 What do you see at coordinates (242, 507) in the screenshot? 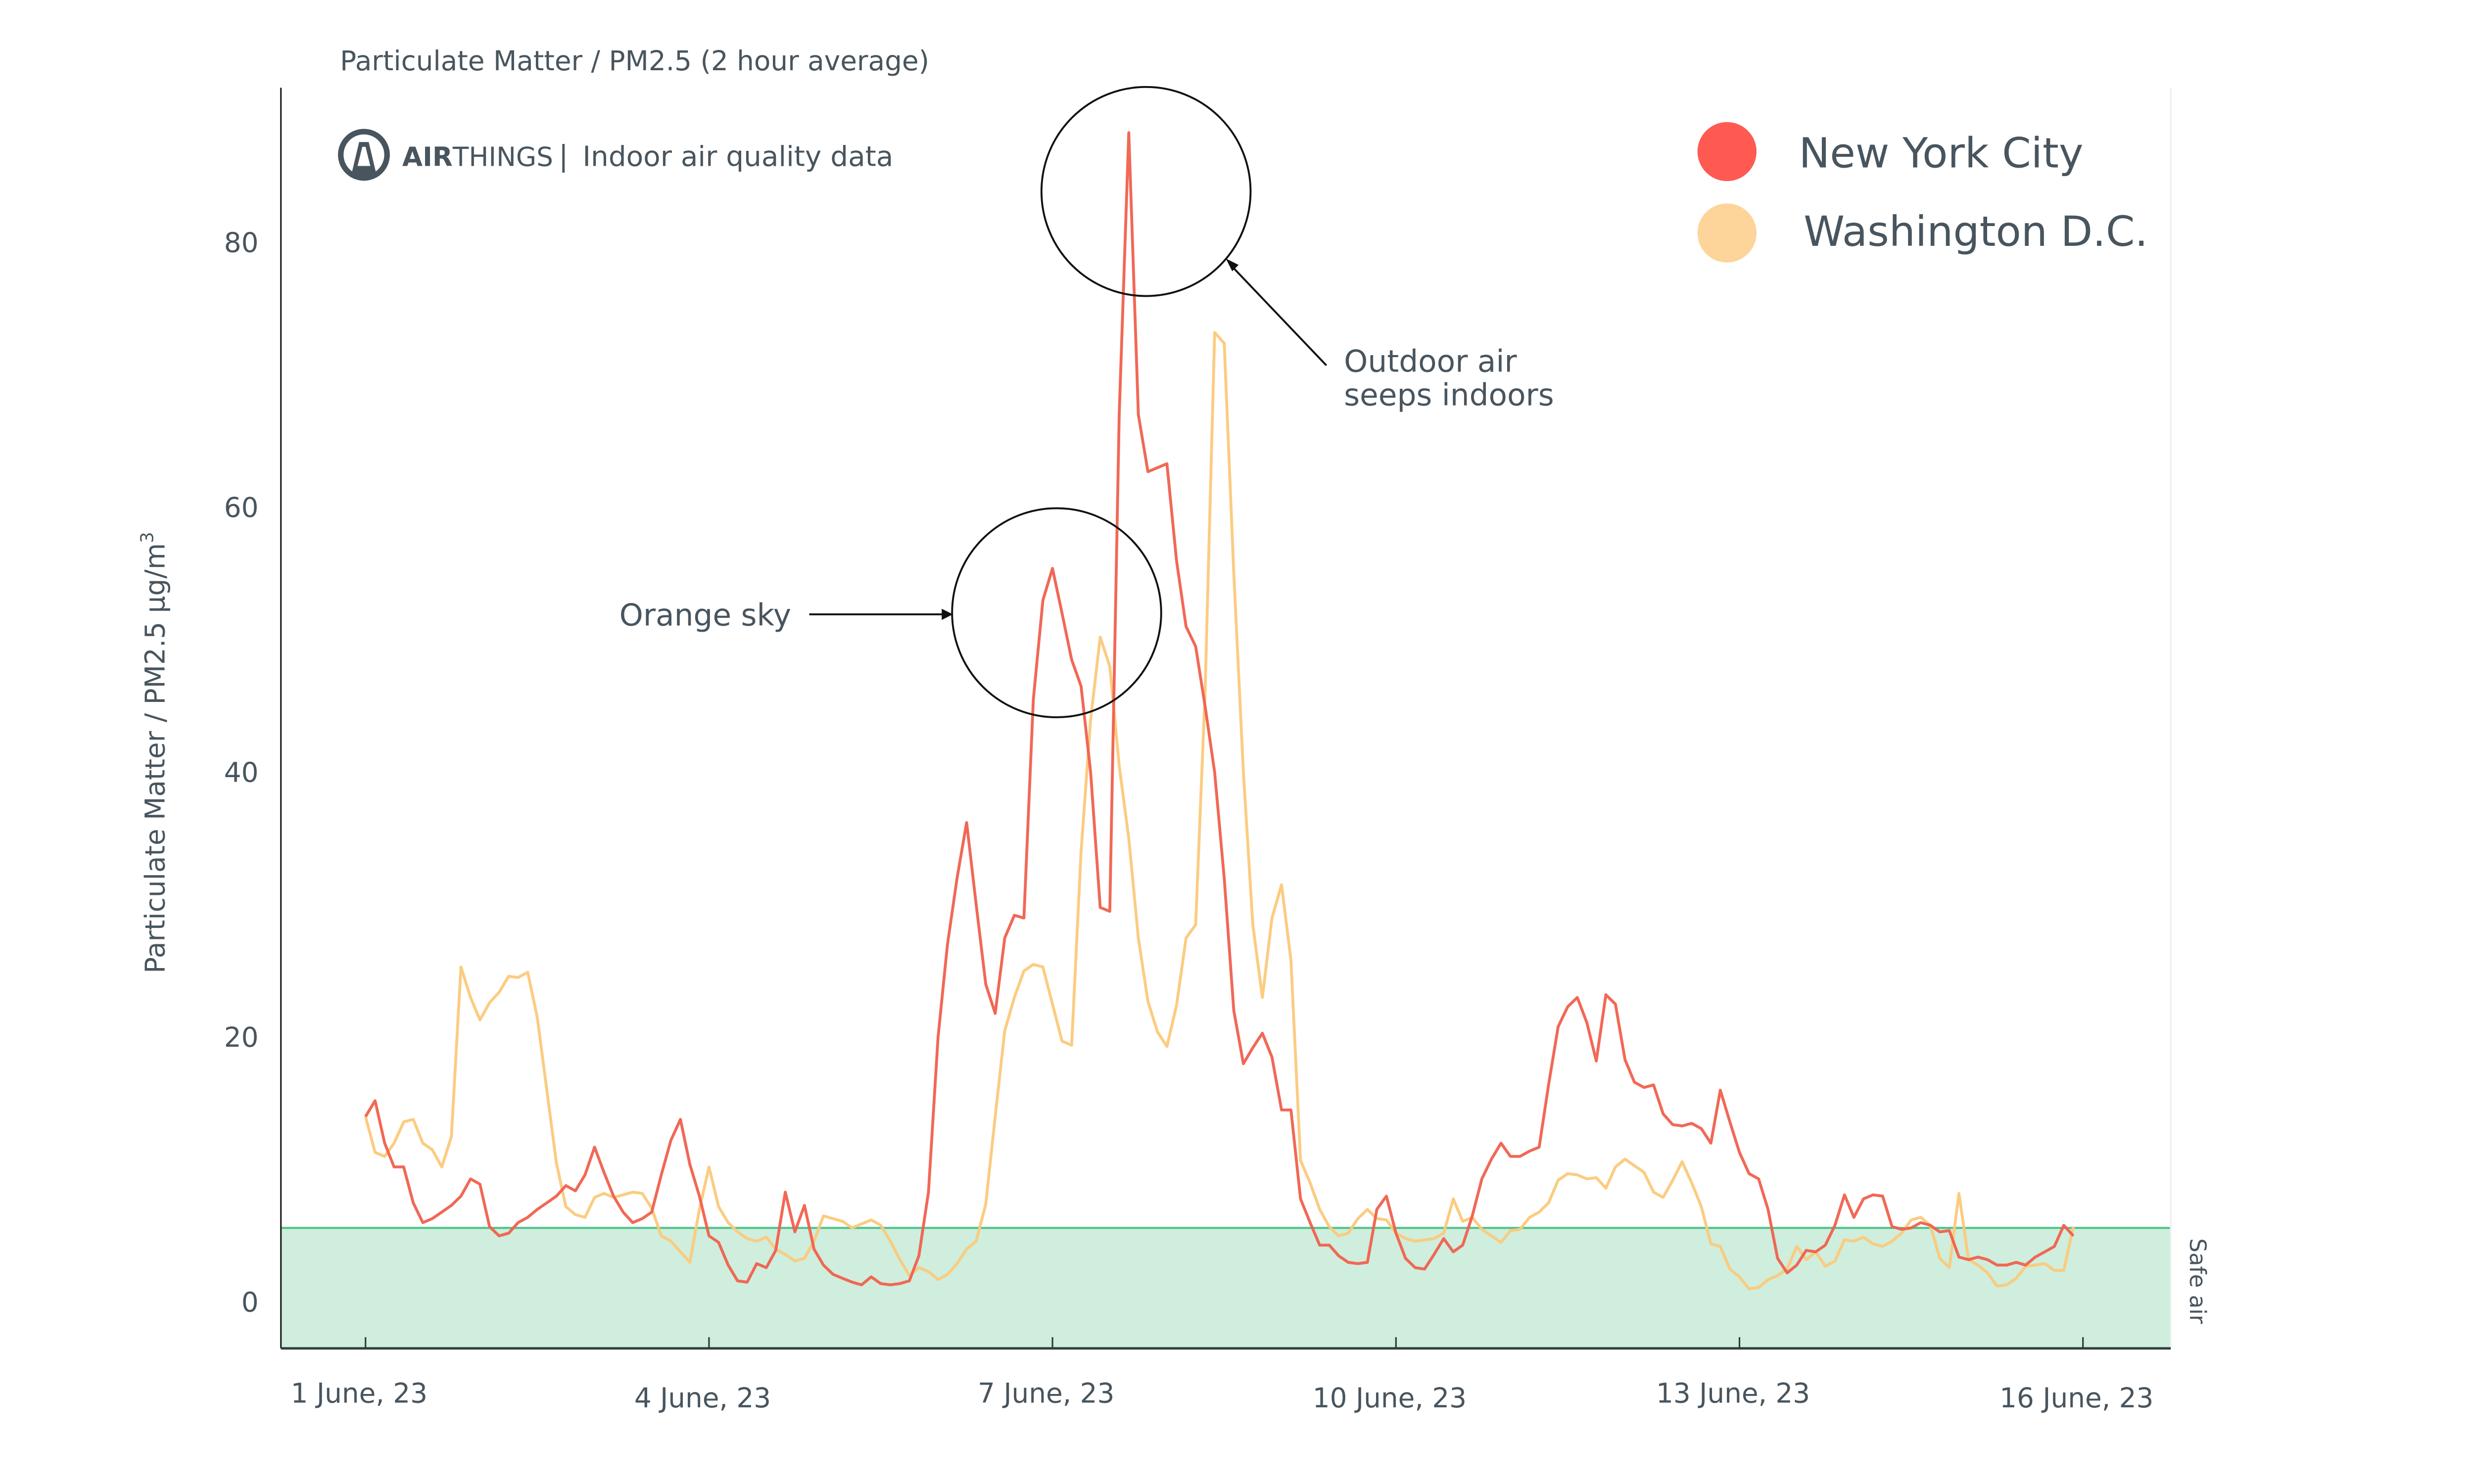
I see `y-tick-label: 60` at bounding box center [242, 507].